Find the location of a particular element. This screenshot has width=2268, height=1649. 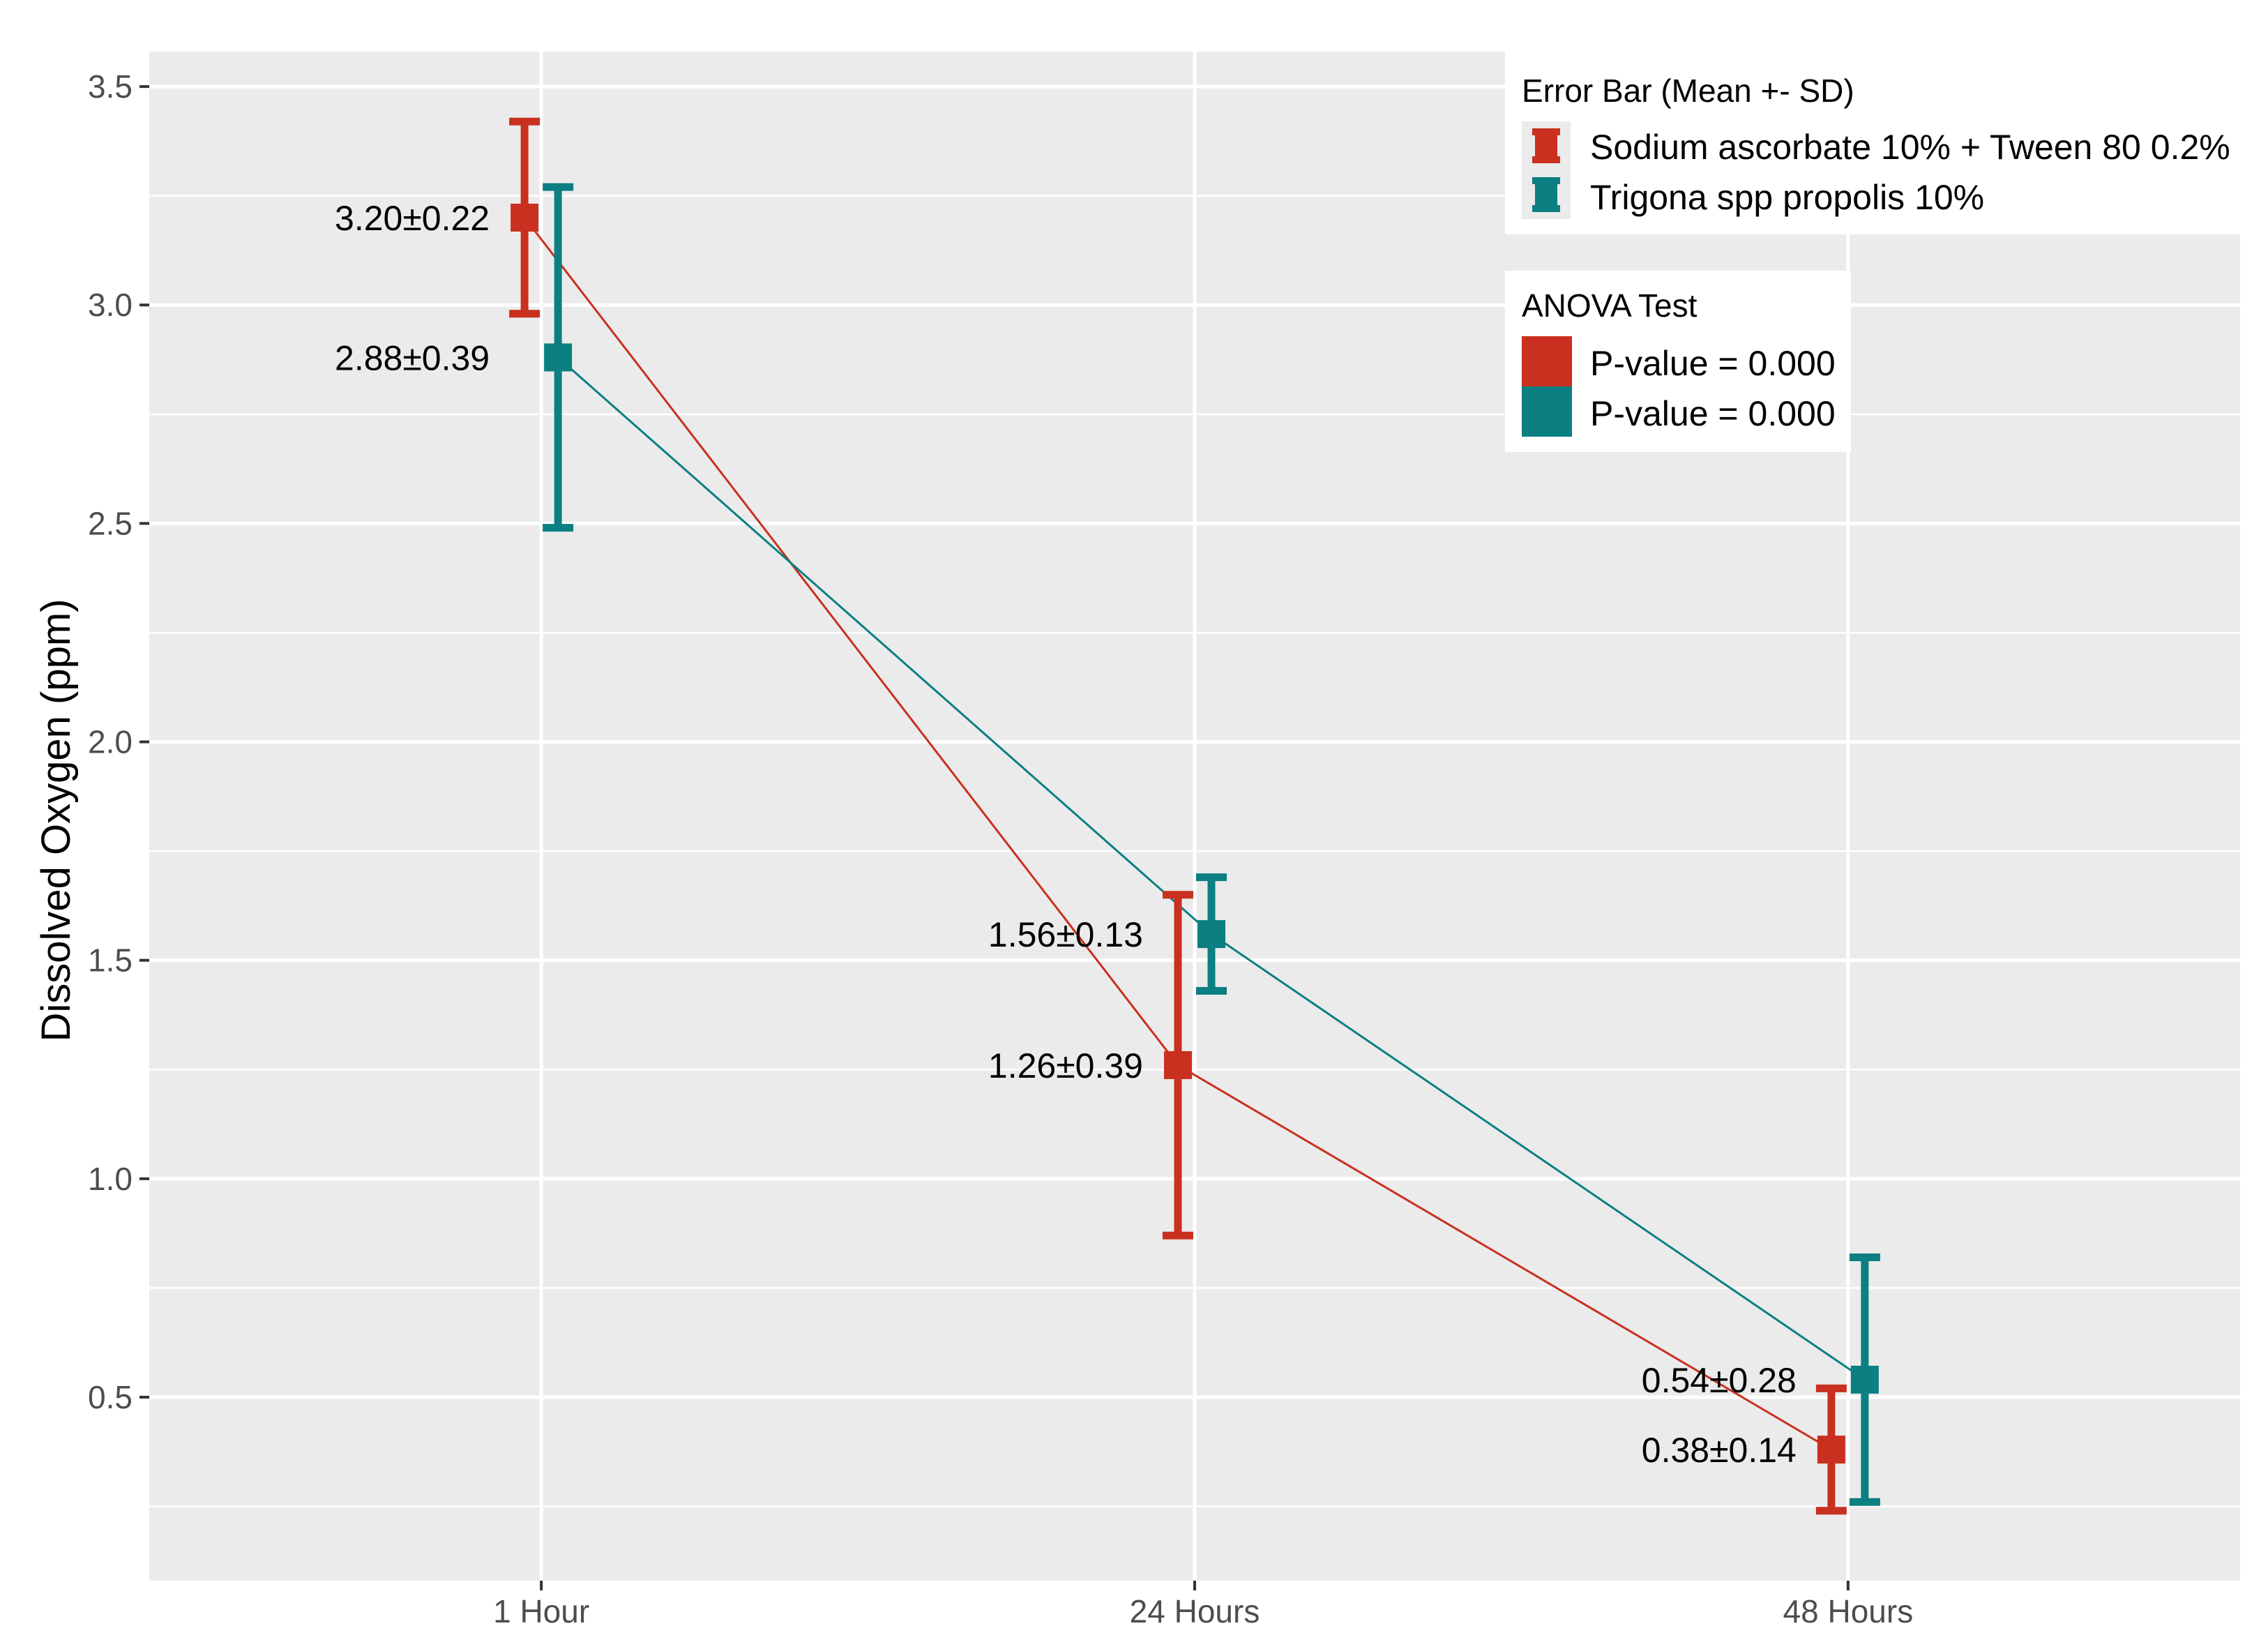

data-label-s1: 1.26±0.39 is located at coordinates (1065, 1065).